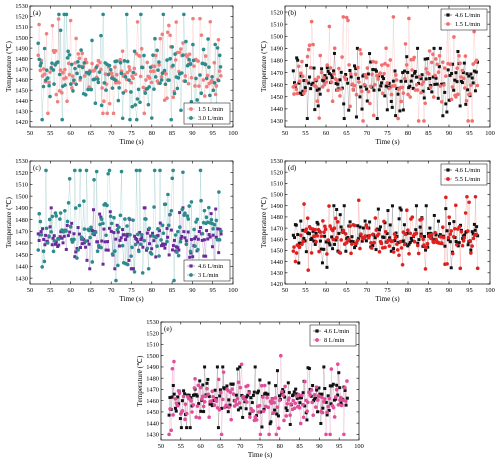 The width and height of the screenshot is (500, 465). Describe the element at coordinates (30, 133) in the screenshot. I see `x-tick-label: 50` at that location.